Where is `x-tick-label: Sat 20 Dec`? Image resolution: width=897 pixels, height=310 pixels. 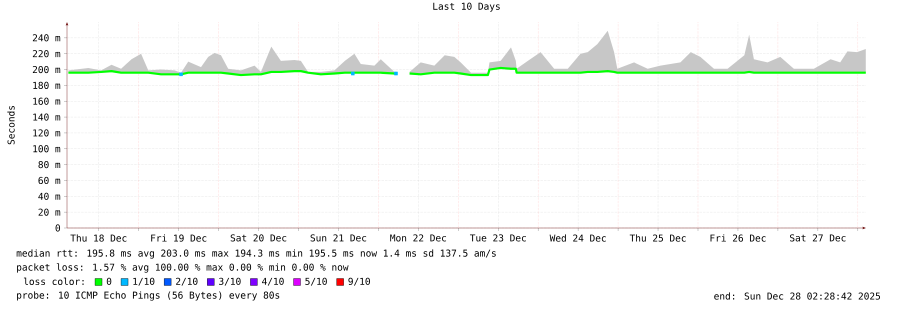 x-tick-label: Sat 20 Dec is located at coordinates (258, 238).